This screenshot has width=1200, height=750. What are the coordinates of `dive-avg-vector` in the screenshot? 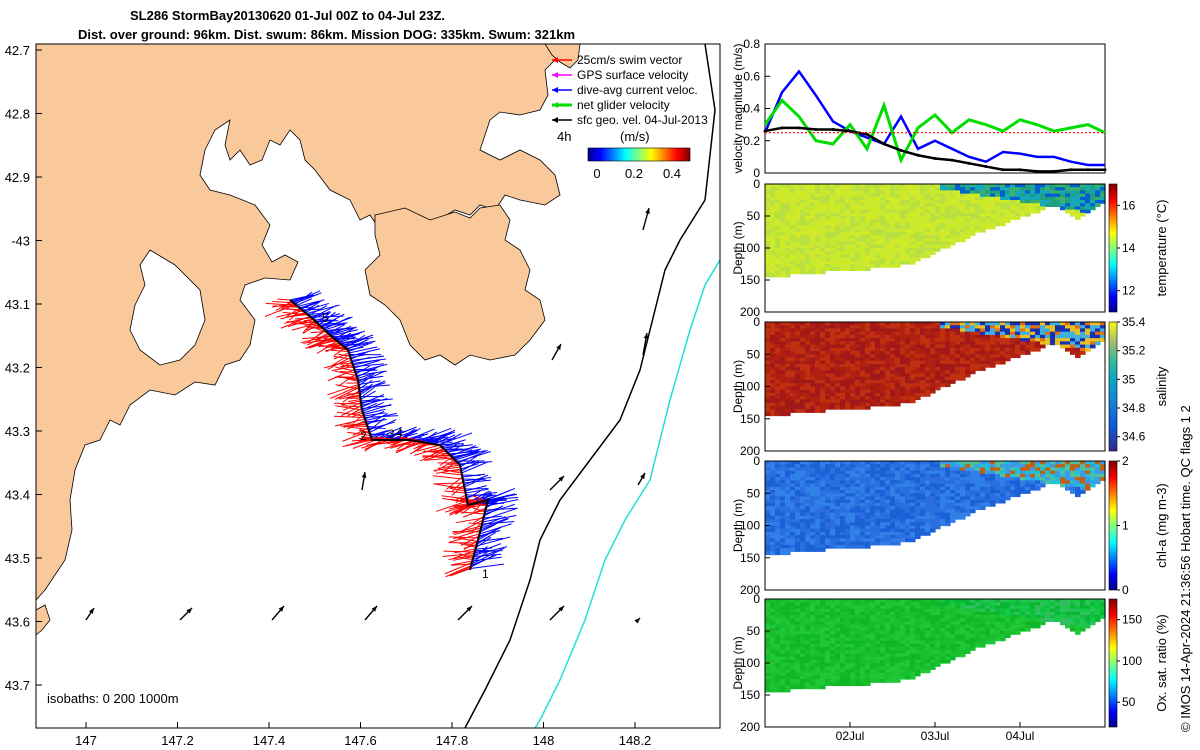 It's located at (329, 323).